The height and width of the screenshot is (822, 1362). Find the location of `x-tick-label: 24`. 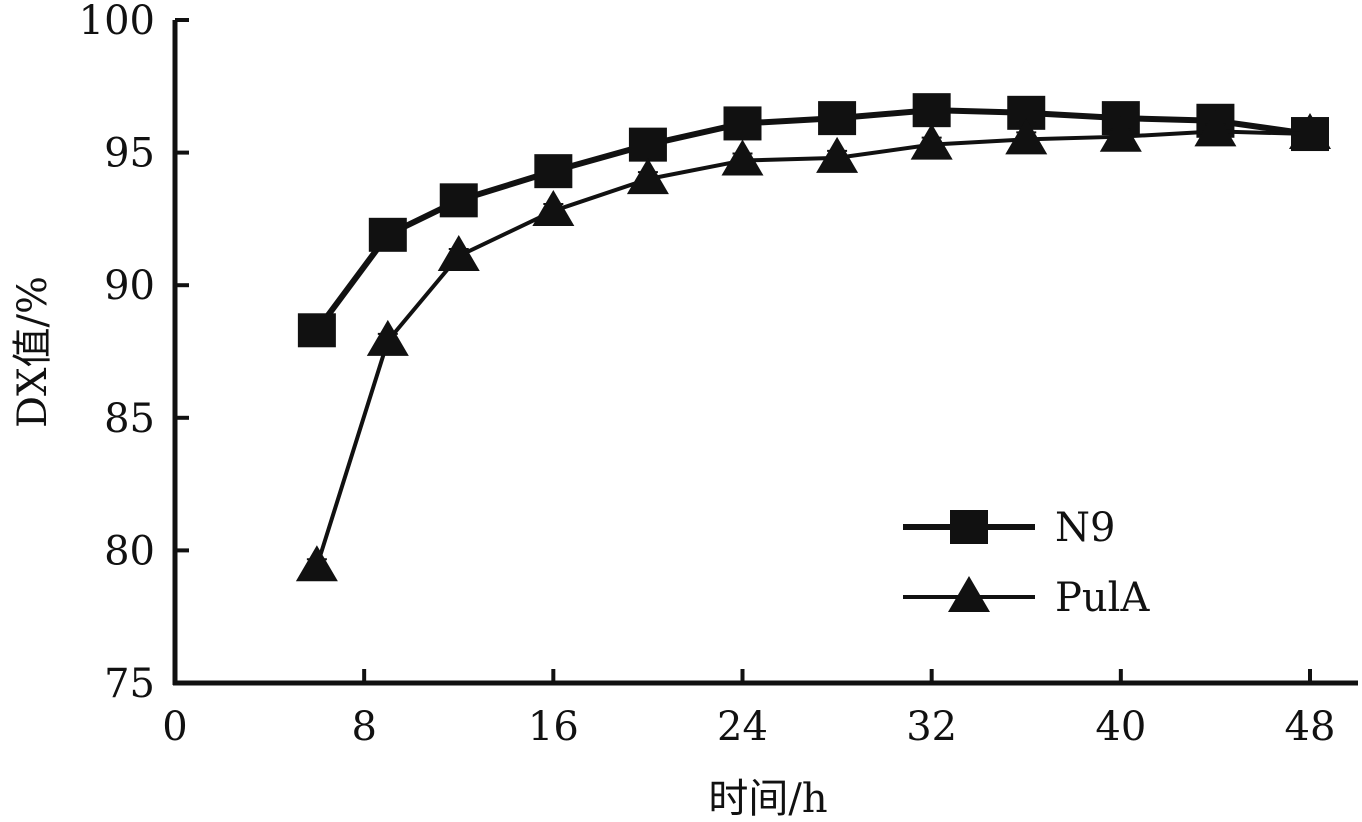

x-tick-label: 24 is located at coordinates (742, 727).